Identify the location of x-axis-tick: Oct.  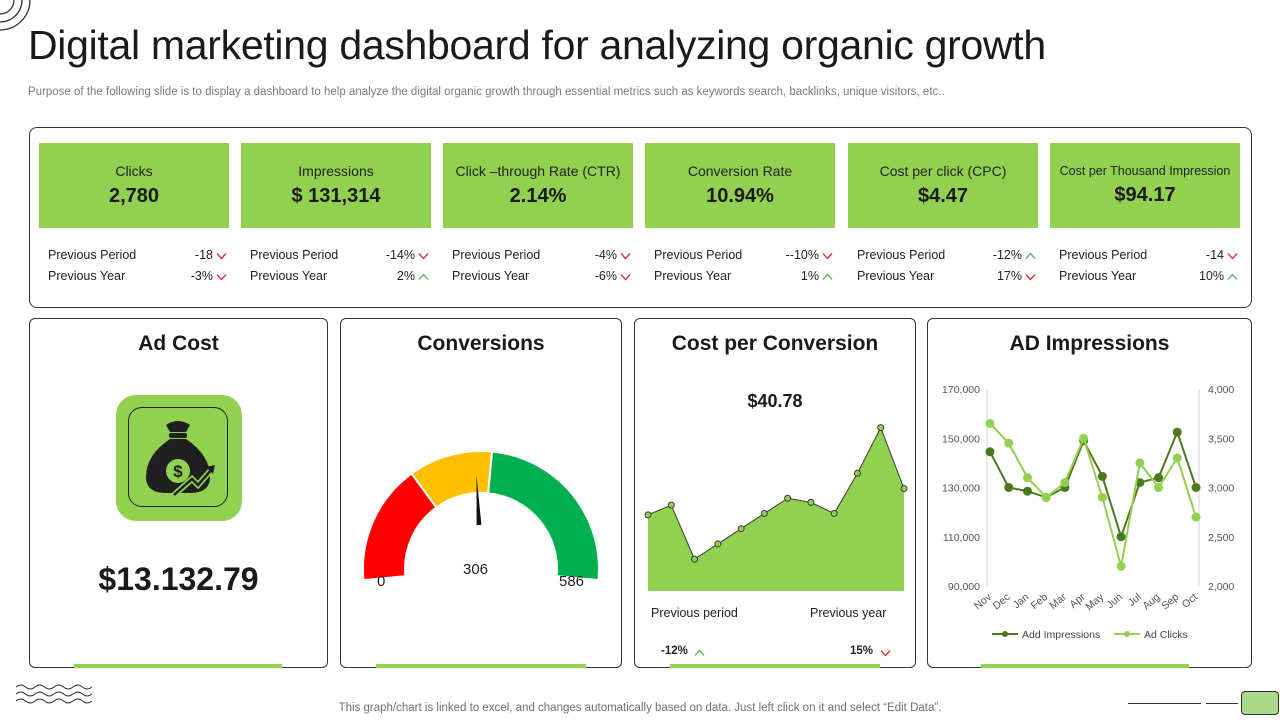
(1190, 601).